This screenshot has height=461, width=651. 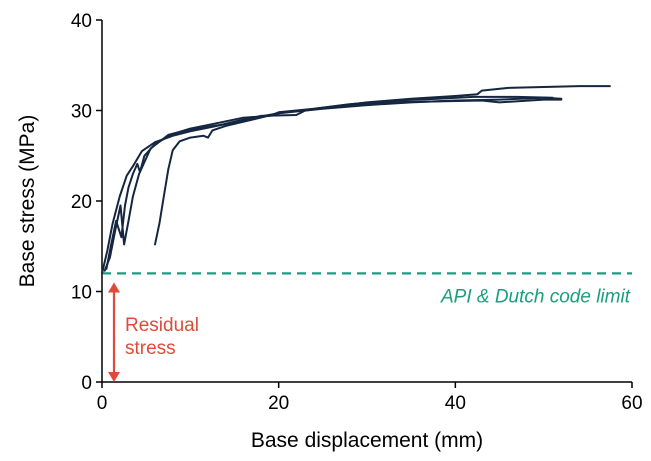 What do you see at coordinates (81, 21) in the screenshot?
I see `y-tick-label: 40` at bounding box center [81, 21].